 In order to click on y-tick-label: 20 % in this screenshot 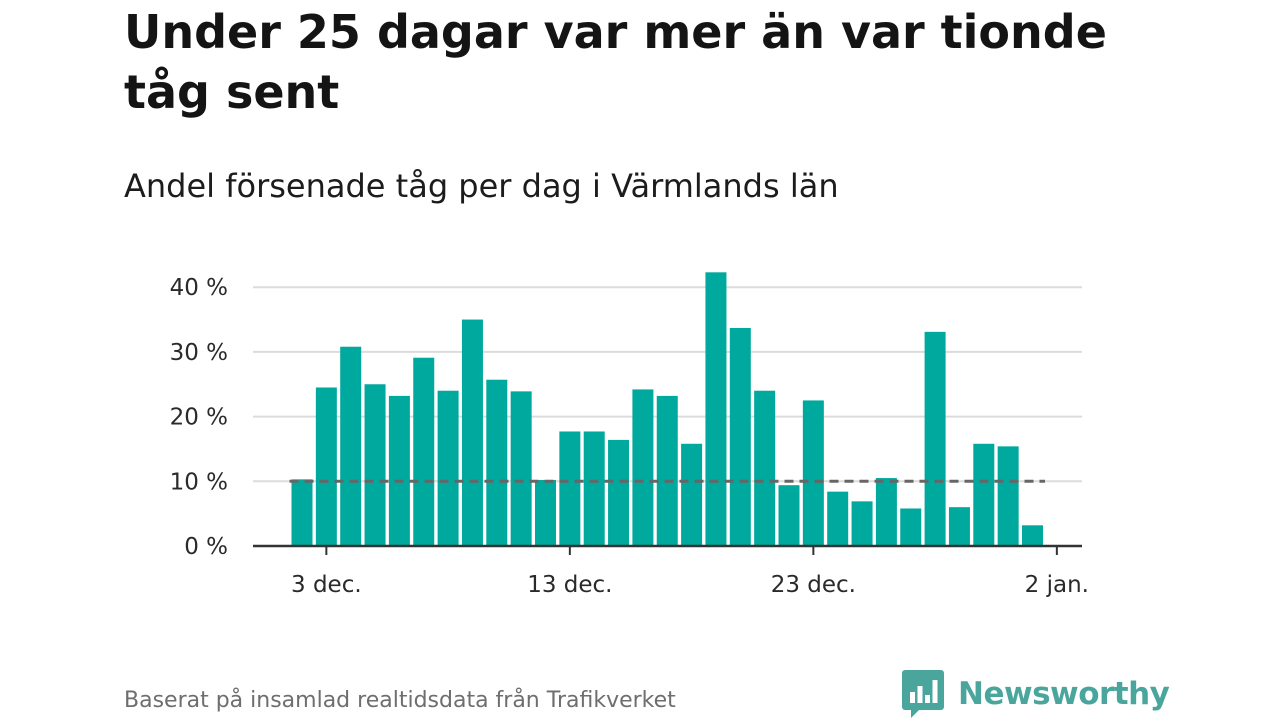, I will do `click(199, 418)`.